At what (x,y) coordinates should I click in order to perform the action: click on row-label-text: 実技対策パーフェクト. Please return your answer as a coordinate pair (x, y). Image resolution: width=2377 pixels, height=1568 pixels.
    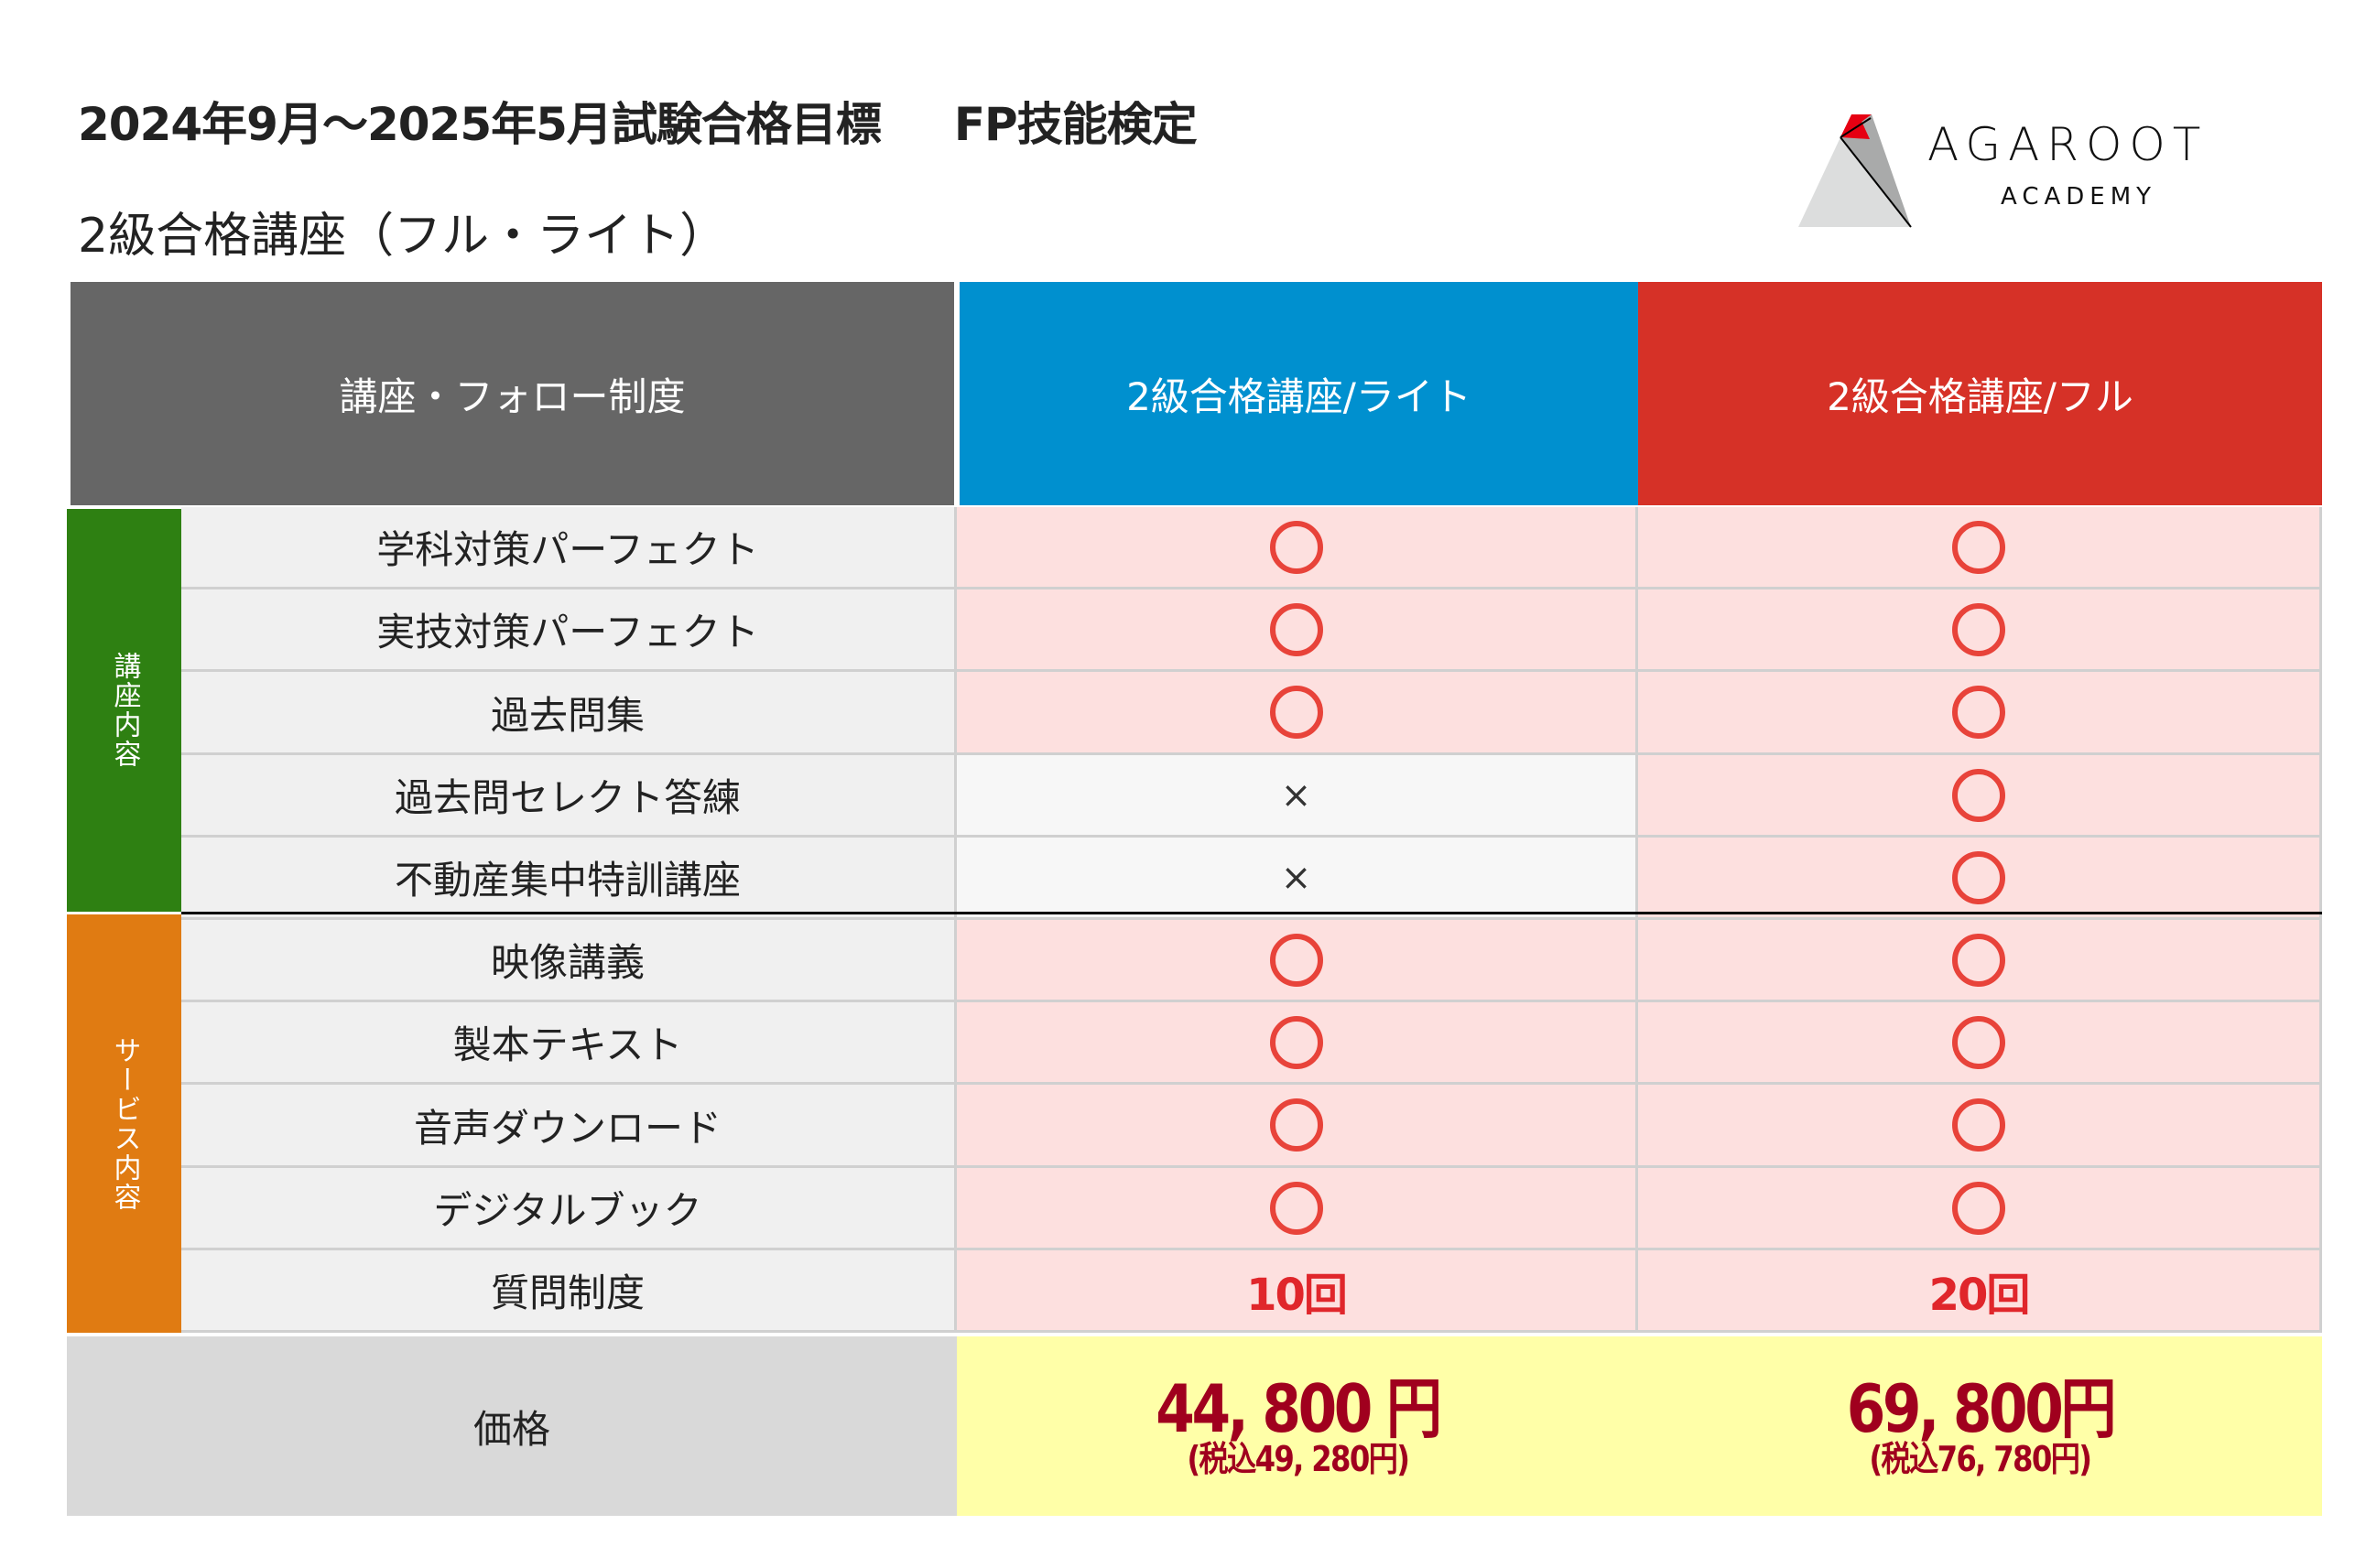
    Looking at the image, I should click on (568, 632).